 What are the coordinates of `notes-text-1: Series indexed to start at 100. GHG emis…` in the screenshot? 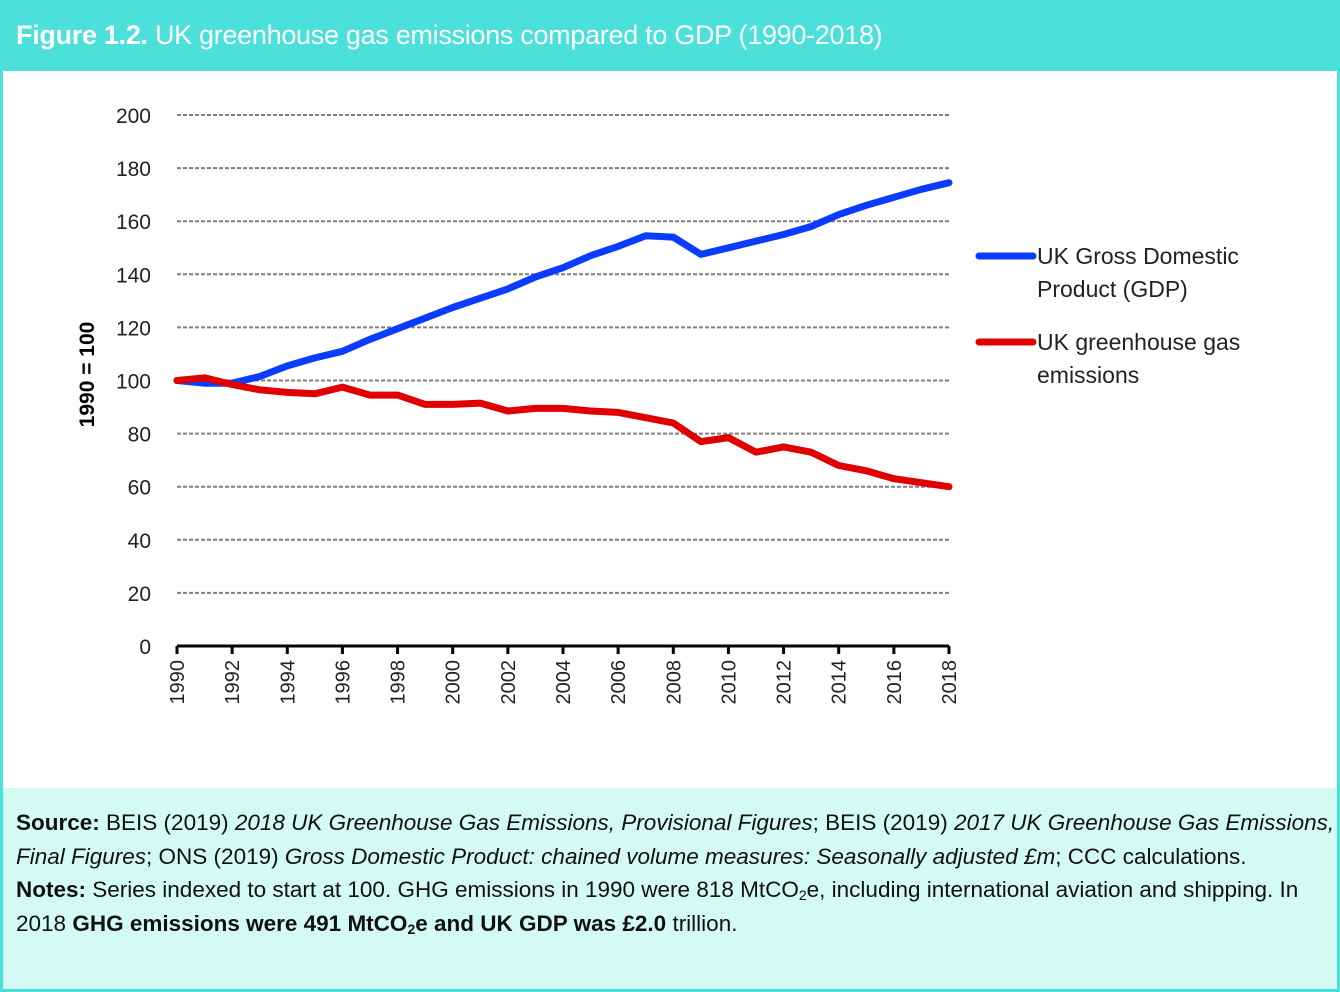 It's located at (442, 889).